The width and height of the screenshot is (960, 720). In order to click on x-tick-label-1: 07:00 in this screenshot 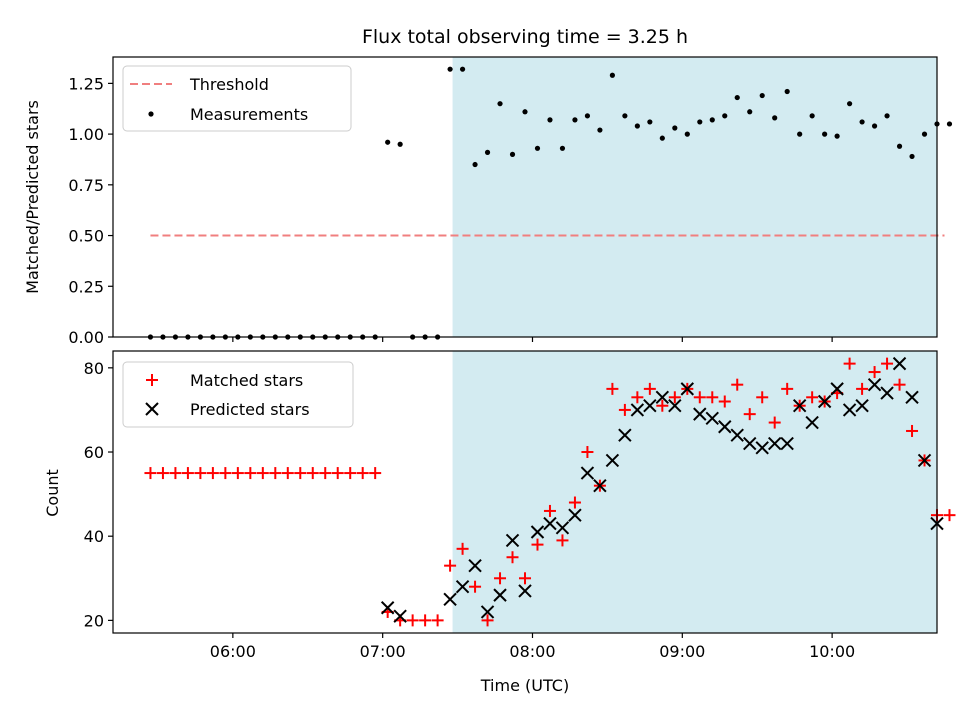, I will do `click(383, 651)`.